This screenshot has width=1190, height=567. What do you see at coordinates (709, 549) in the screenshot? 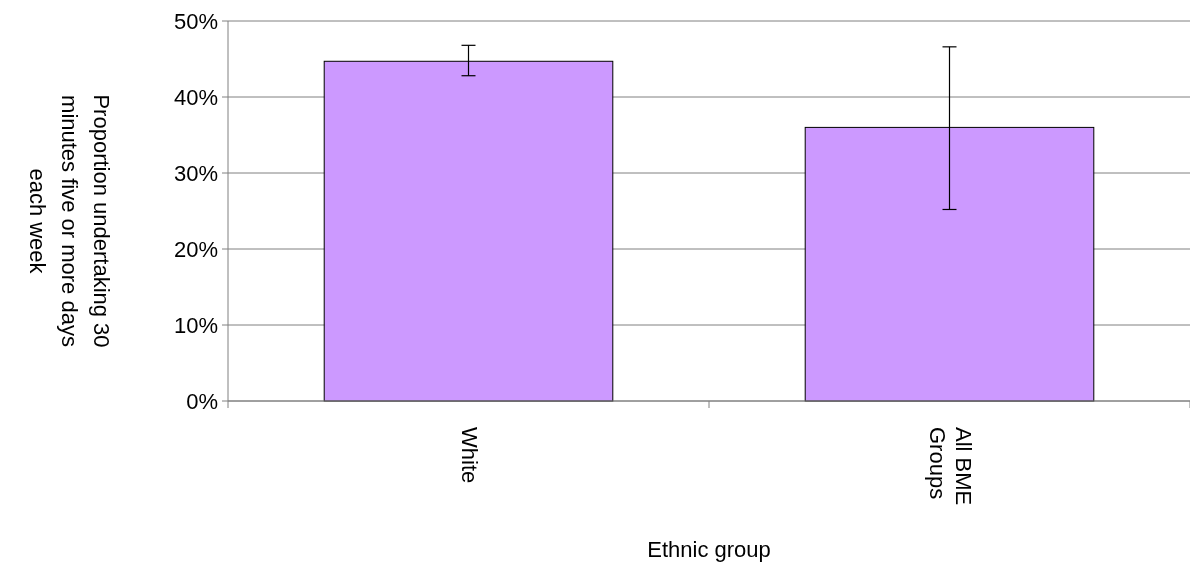
I see `x-axis-title: Ethnic group` at bounding box center [709, 549].